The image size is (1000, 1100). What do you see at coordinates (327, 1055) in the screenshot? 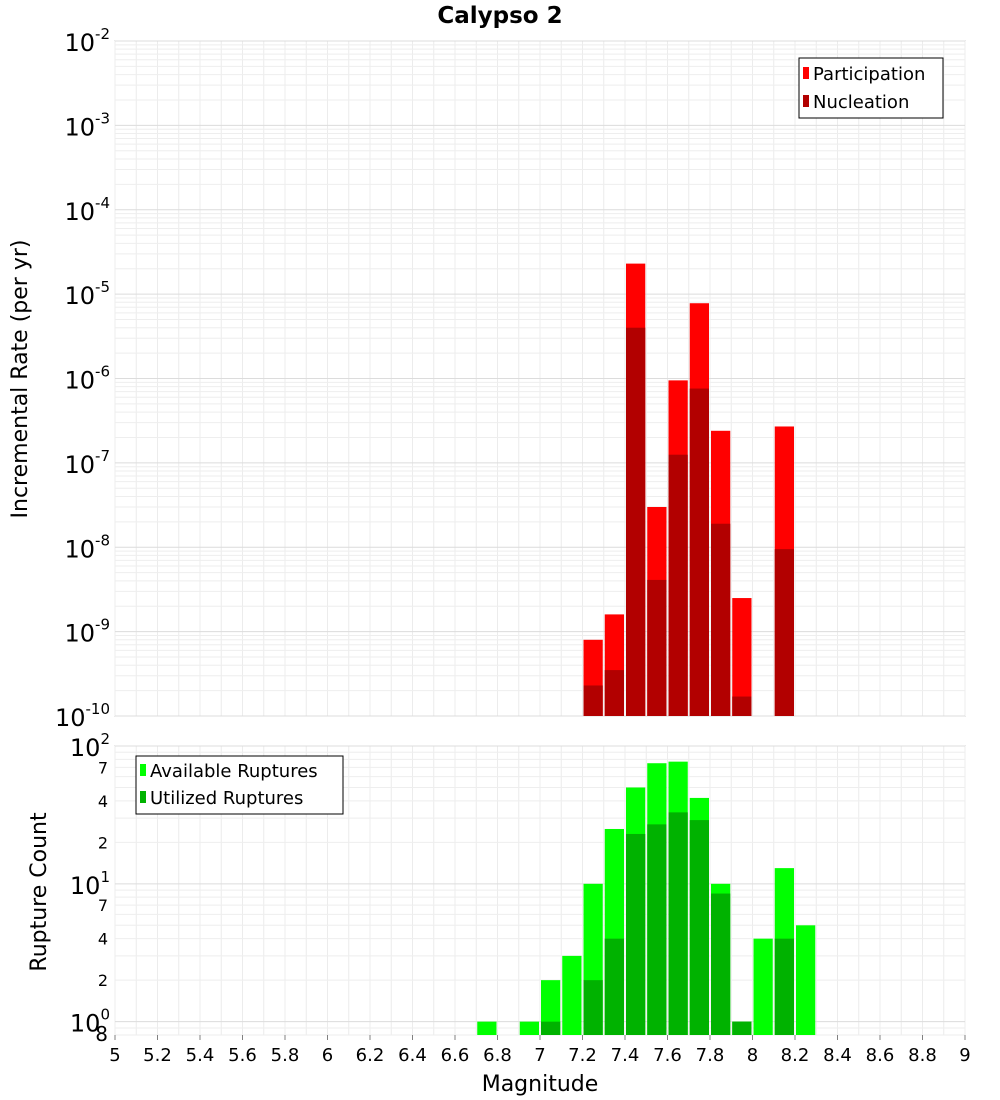
I see `x-tick-label: 6` at bounding box center [327, 1055].